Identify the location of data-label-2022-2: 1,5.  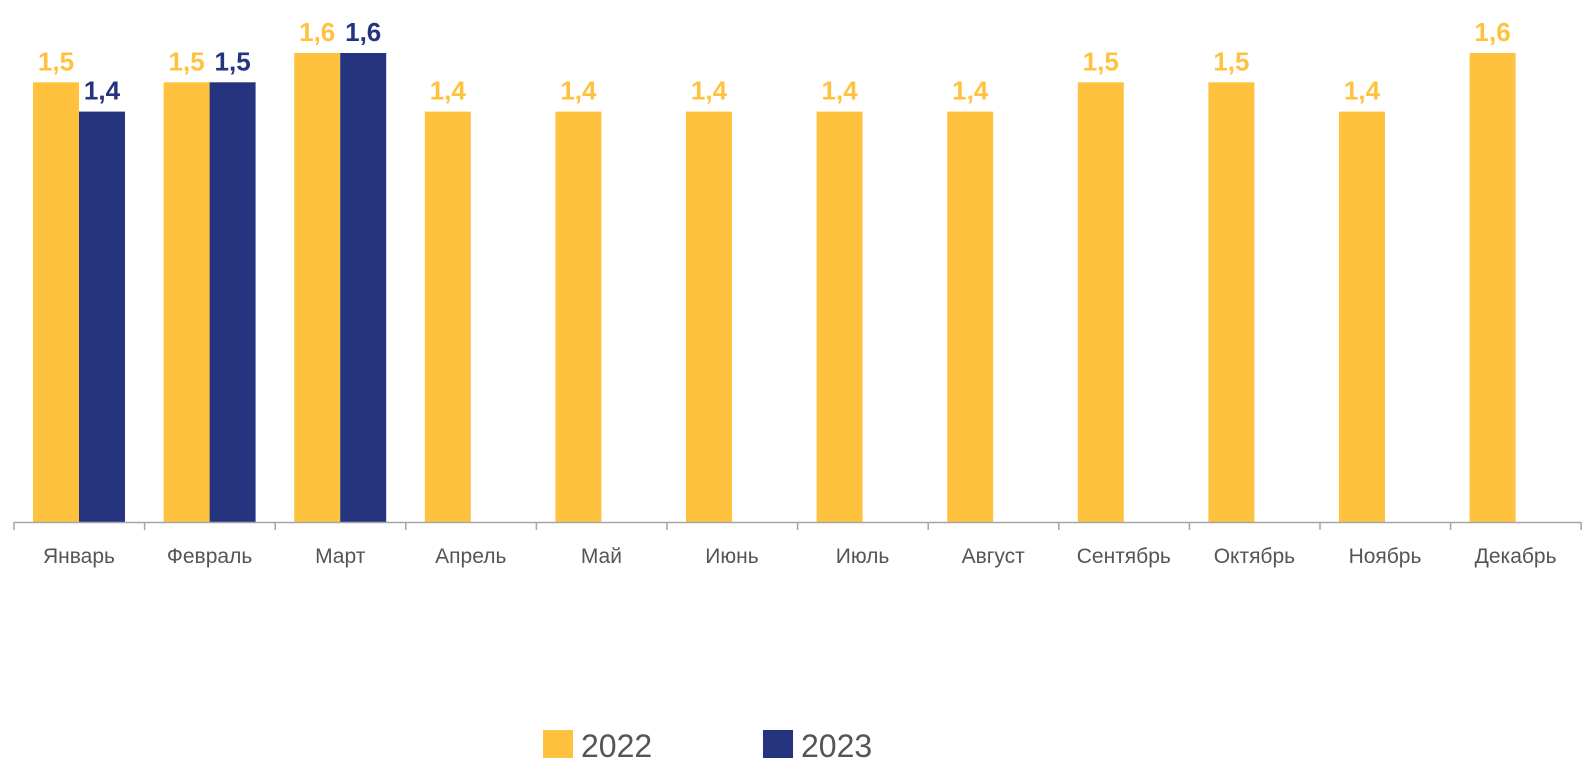
(187, 61).